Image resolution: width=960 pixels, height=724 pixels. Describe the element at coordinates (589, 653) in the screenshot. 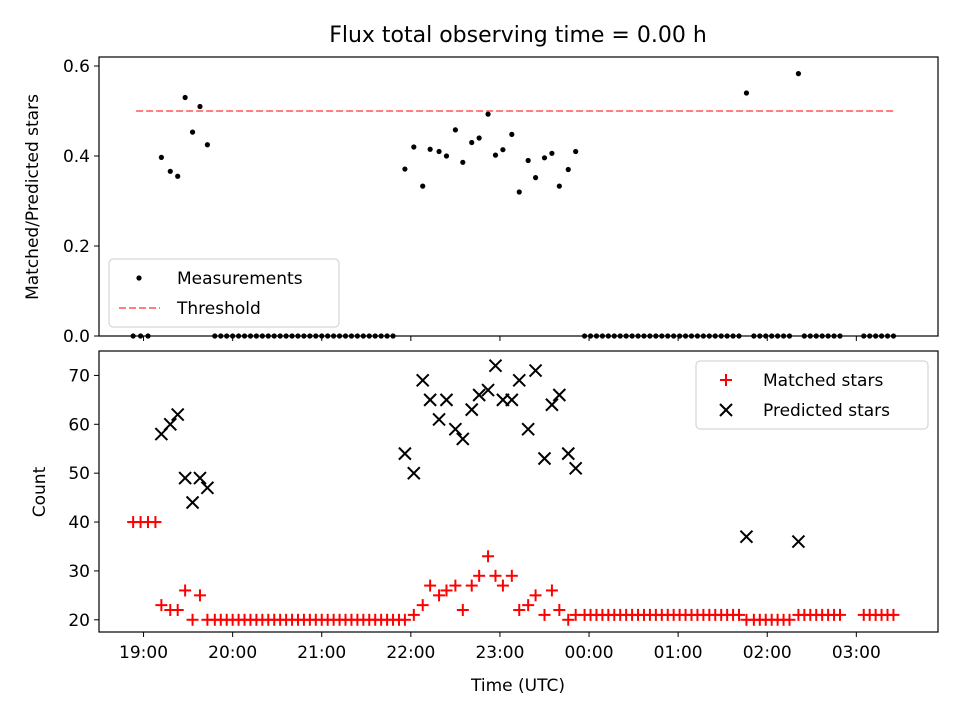

I see `x-tick-label: 00:00` at that location.